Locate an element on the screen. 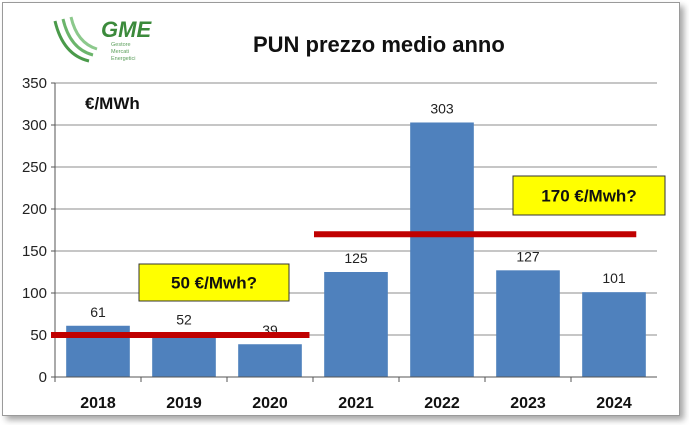 Image resolution: width=689 pixels, height=425 pixels. y-tick-label: 250 is located at coordinates (34, 167).